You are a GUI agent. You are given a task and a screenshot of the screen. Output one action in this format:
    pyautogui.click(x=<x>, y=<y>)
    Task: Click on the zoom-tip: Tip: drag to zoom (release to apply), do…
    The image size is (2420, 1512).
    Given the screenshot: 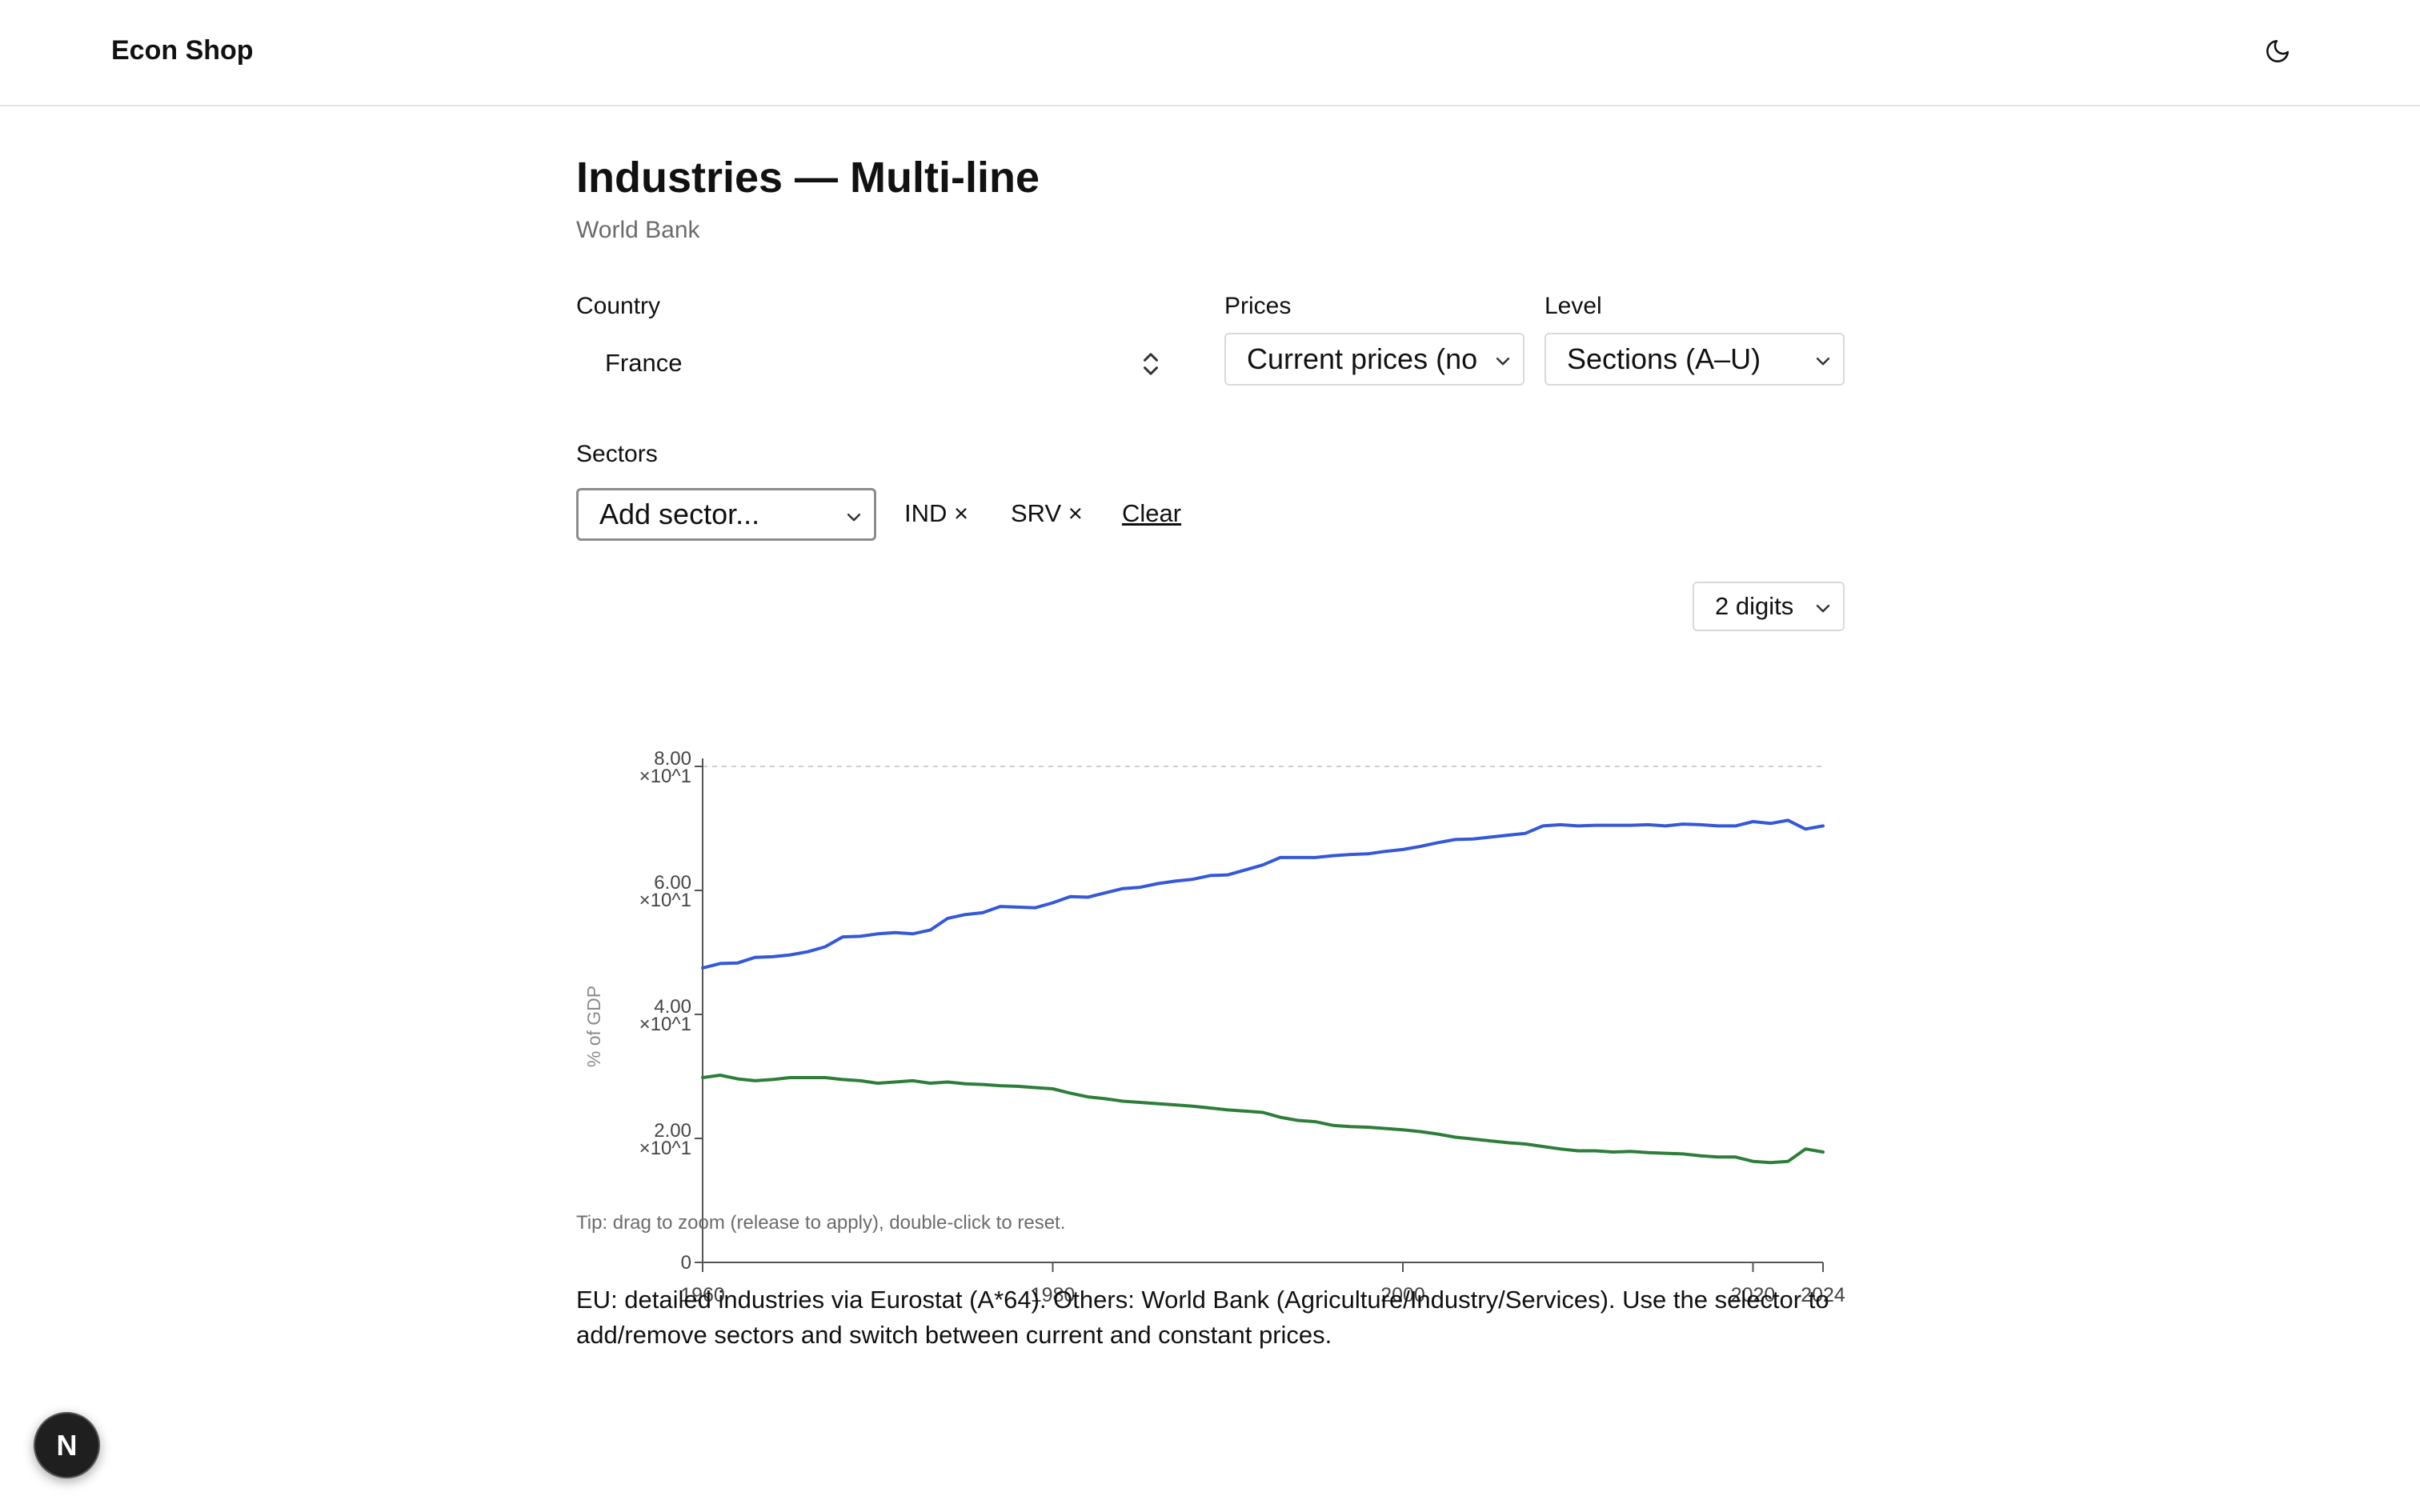 What is the action you would take?
    pyautogui.click(x=821, y=1223)
    